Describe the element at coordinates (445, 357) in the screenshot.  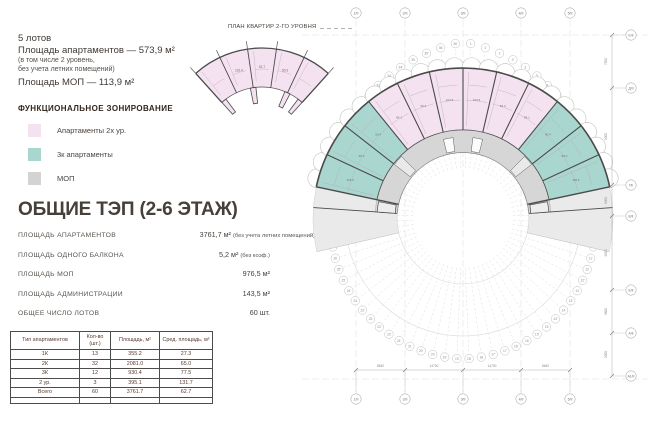
I see `svg-text: 19'` at that location.